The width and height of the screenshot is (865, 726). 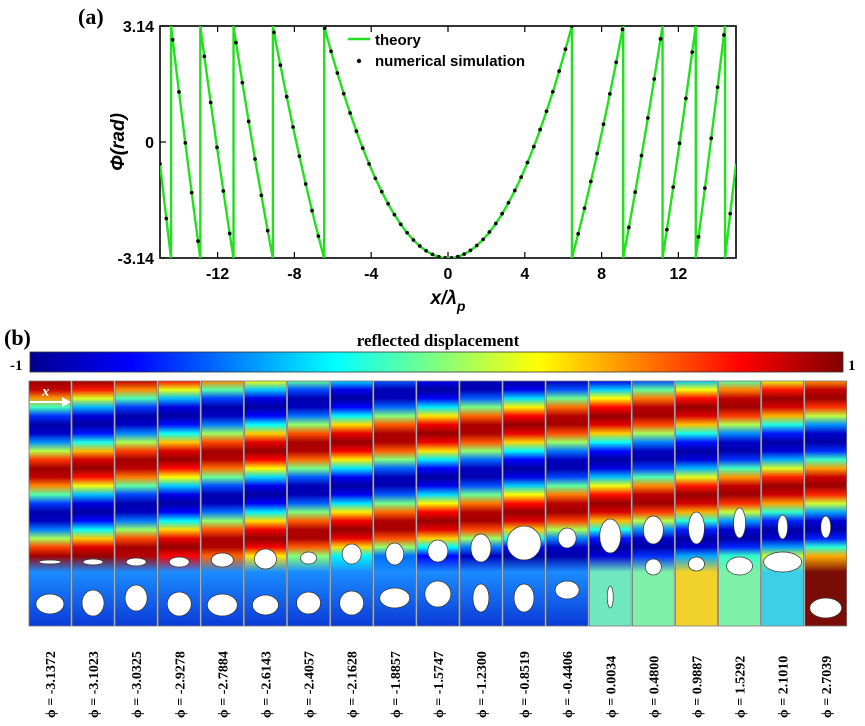 I want to click on phi-label: ϕ = 0.4800, so click(x=654, y=687).